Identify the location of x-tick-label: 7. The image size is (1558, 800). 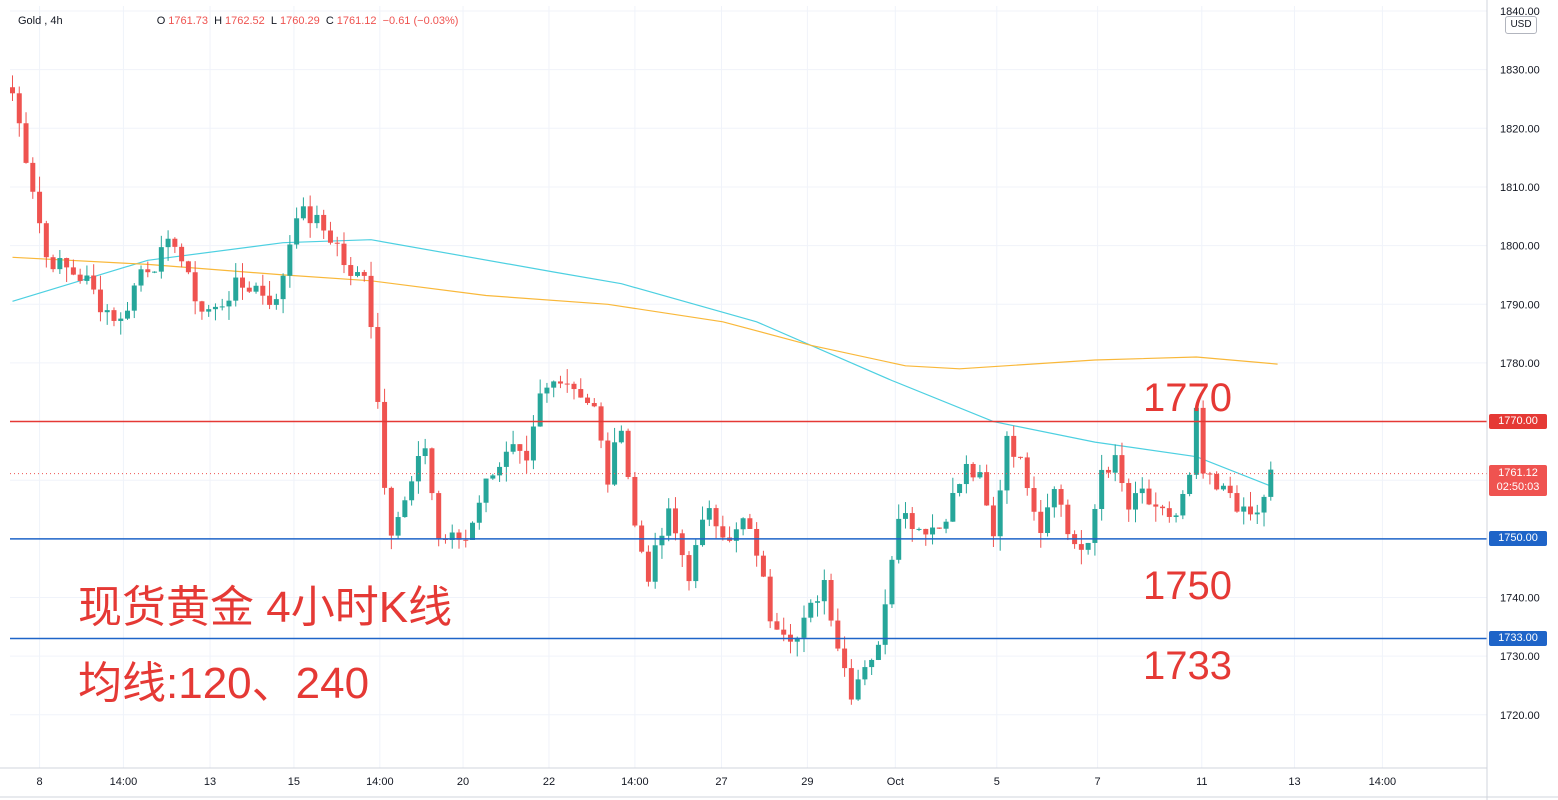
(1098, 782).